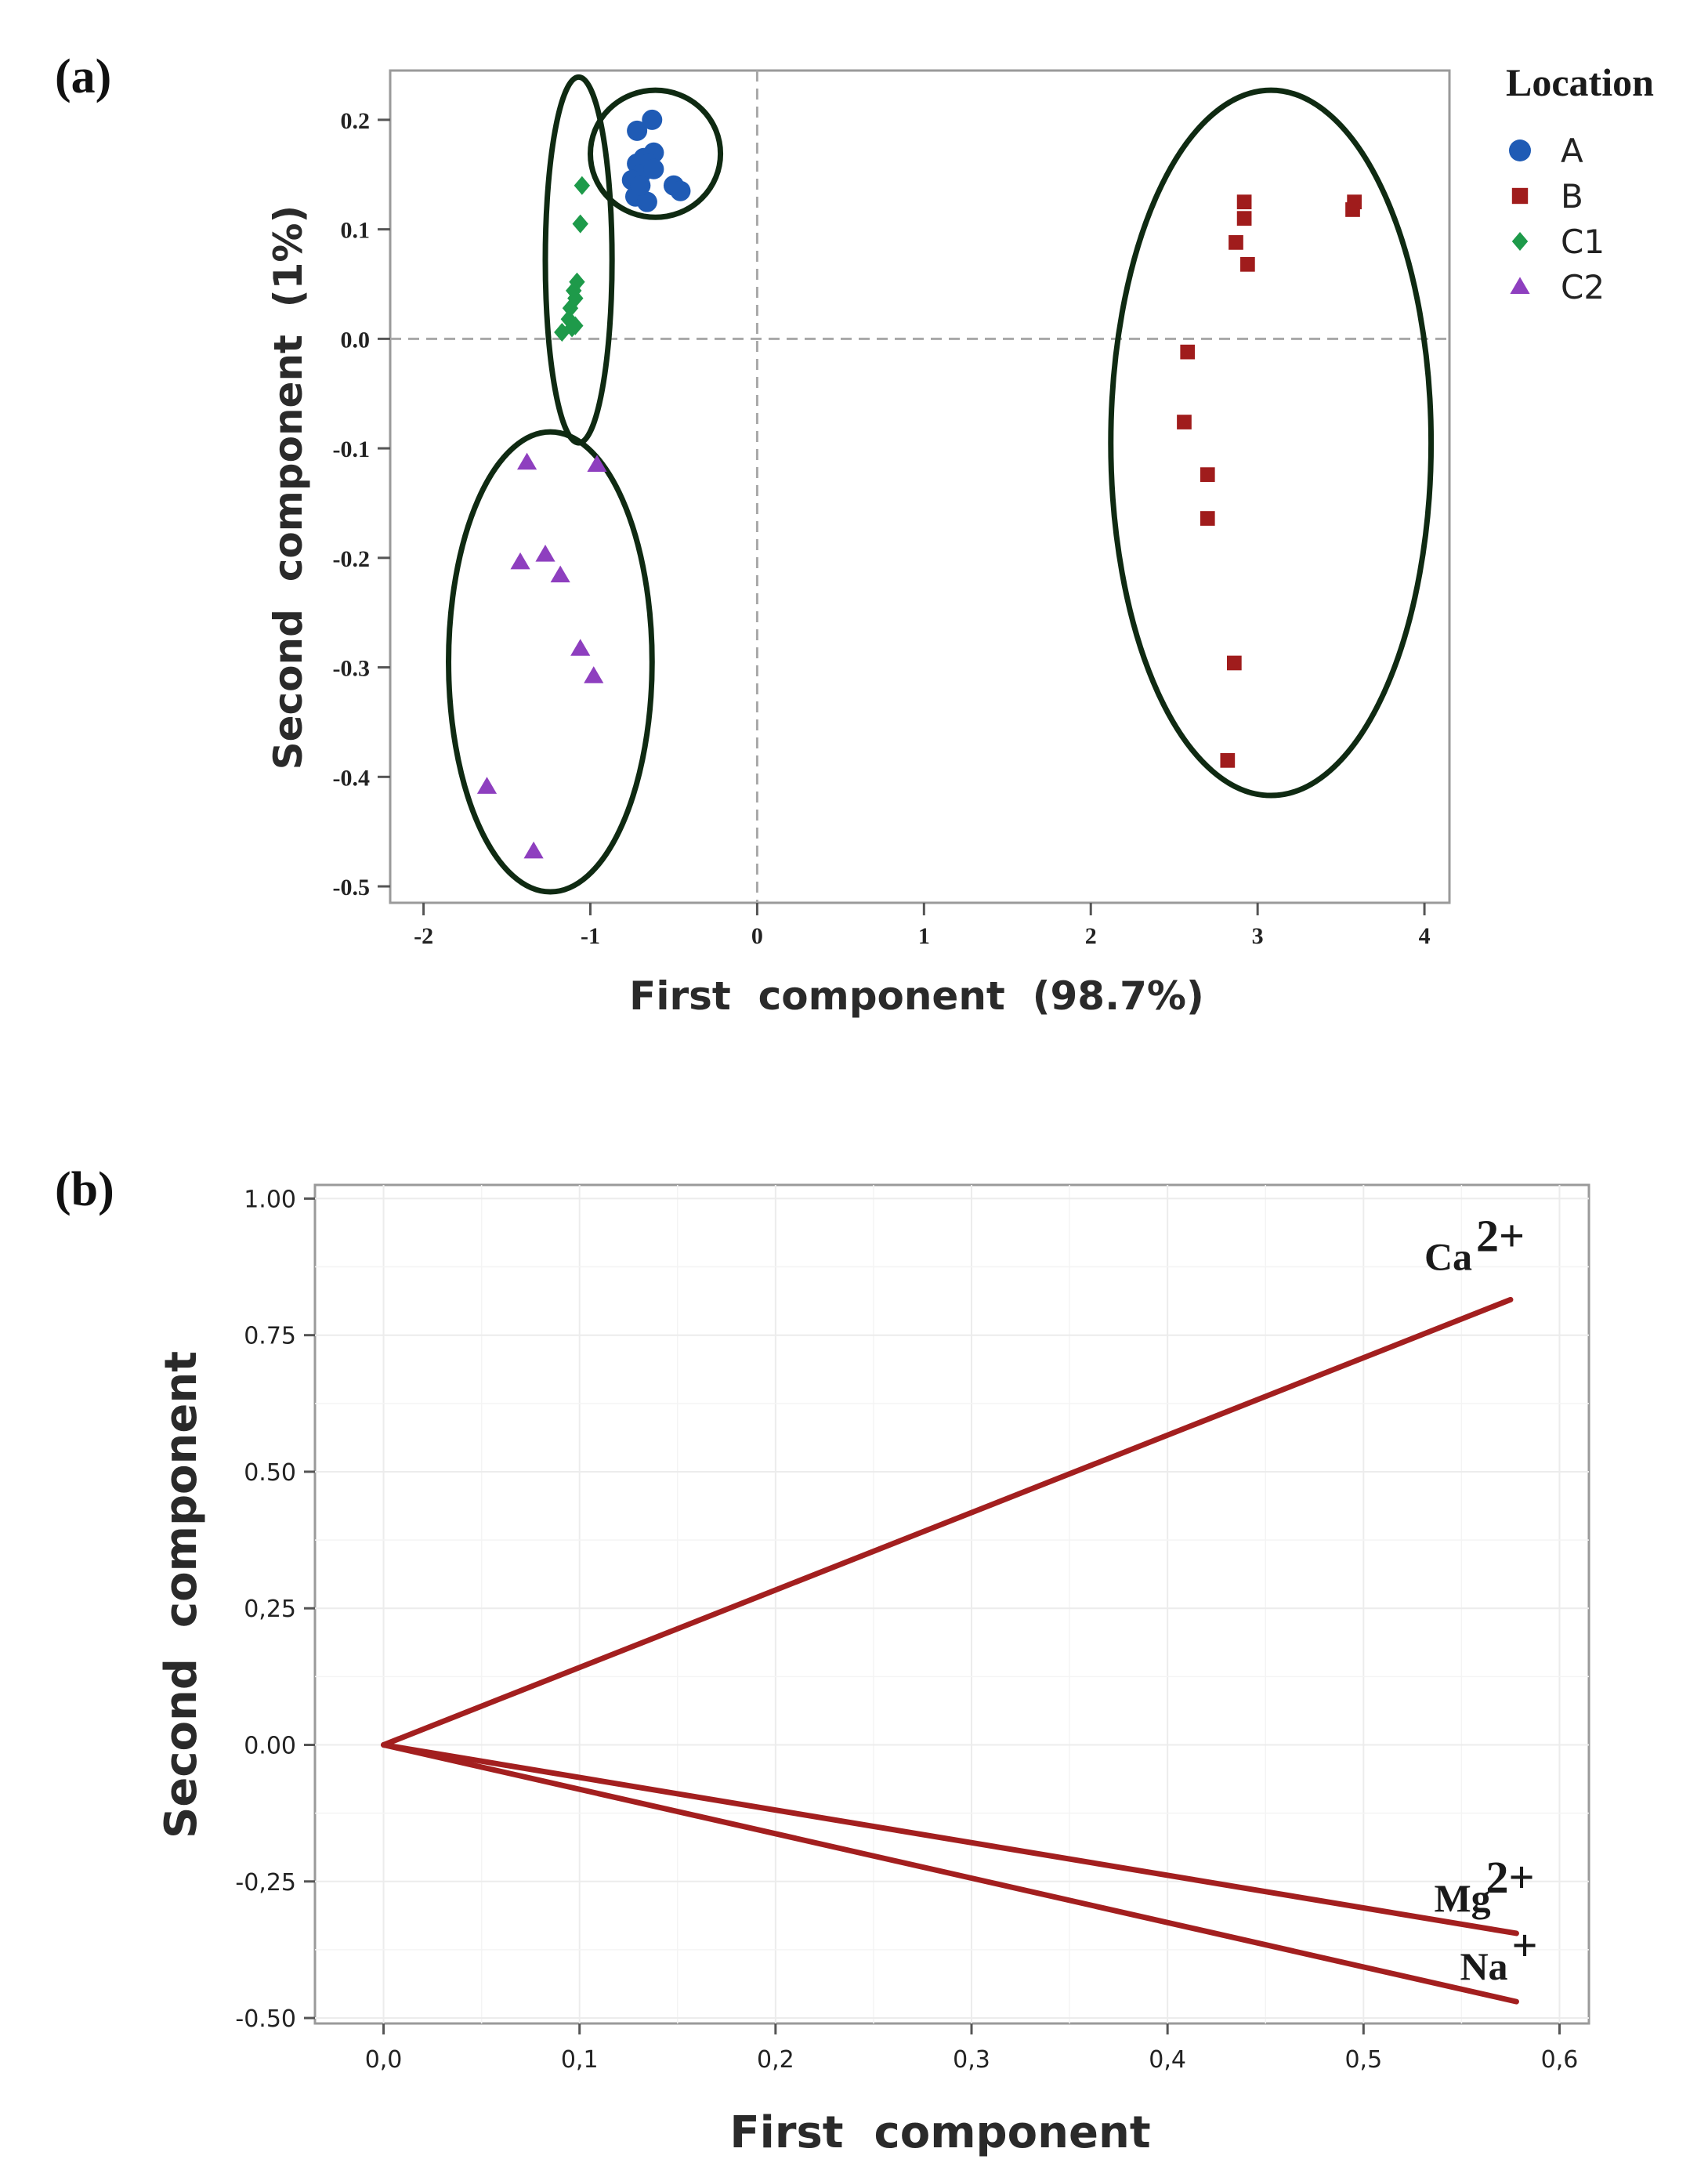  What do you see at coordinates (1583, 242) in the screenshot?
I see `legend-label-c1: C1` at bounding box center [1583, 242].